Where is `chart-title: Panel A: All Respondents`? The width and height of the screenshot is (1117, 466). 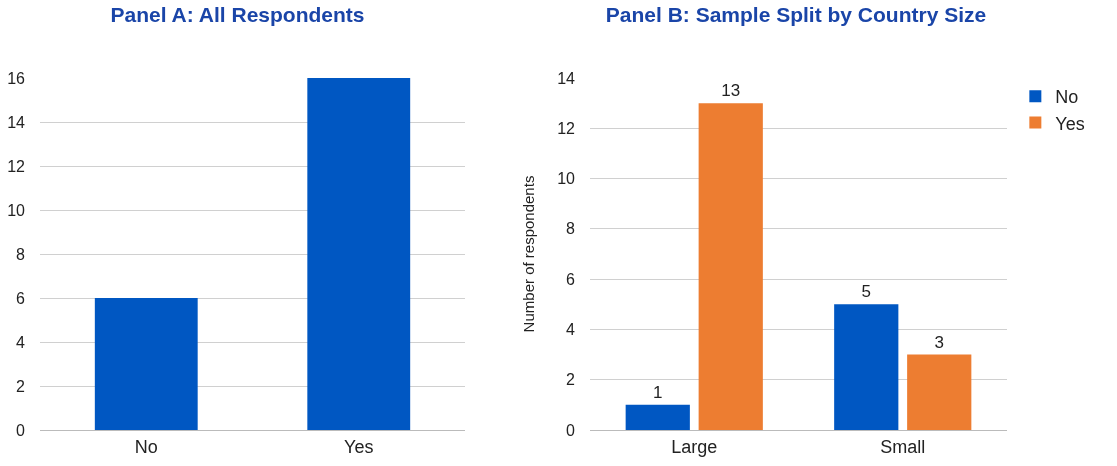
chart-title: Panel A: All Respondents is located at coordinates (237, 14).